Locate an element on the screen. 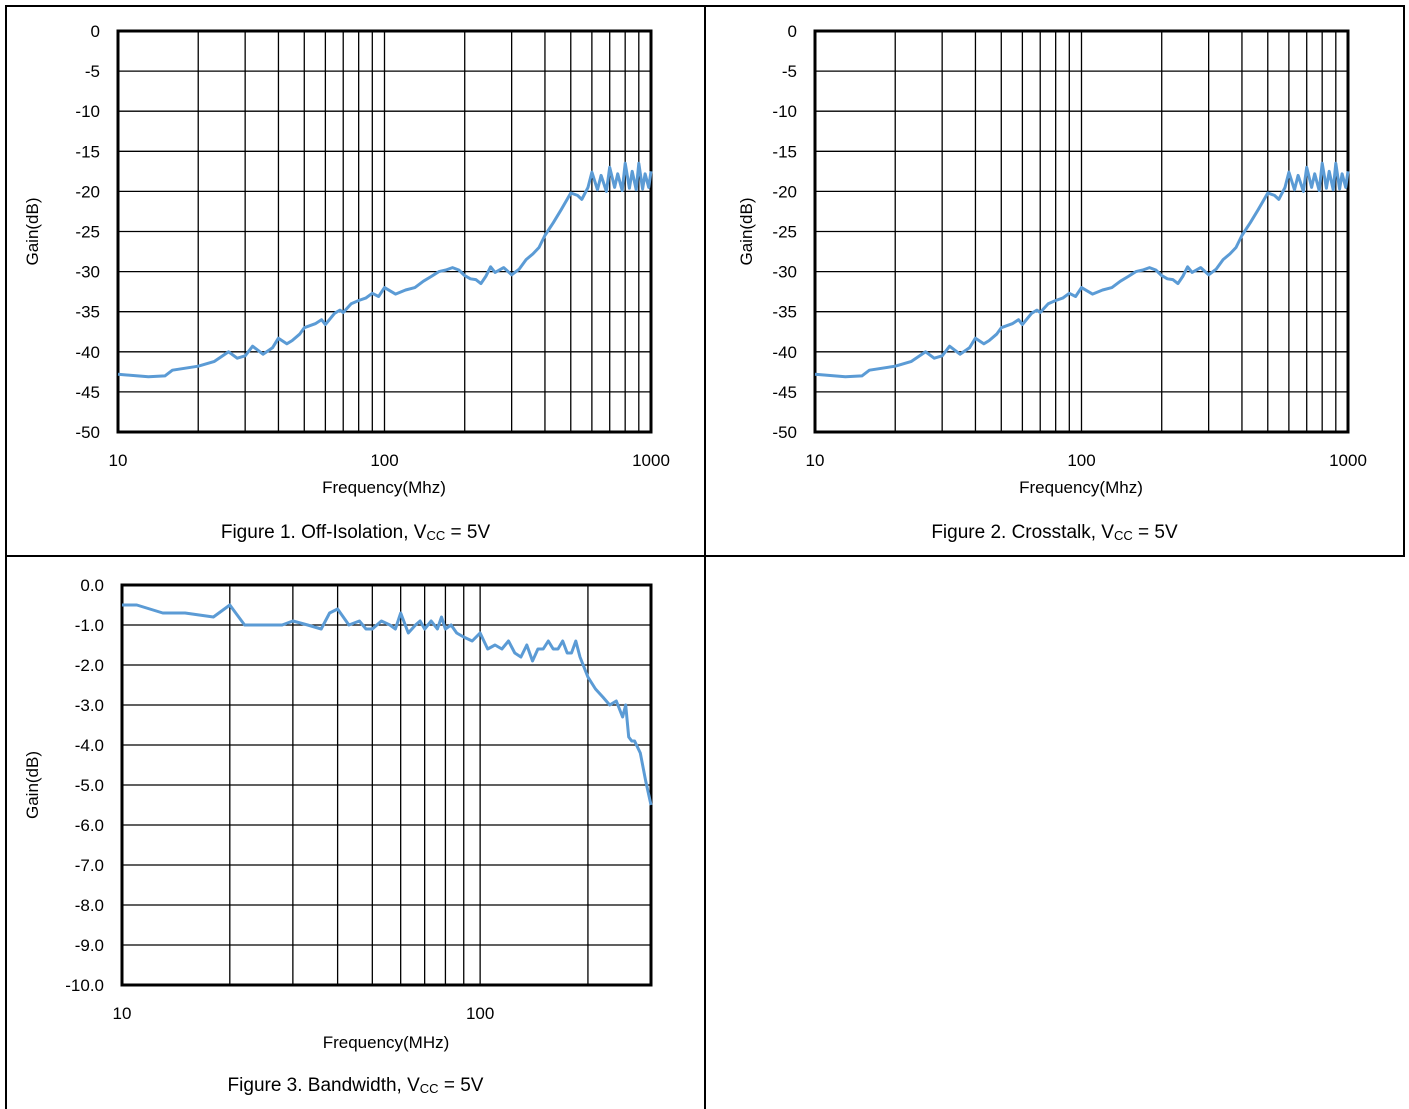 Image resolution: width=1409 pixels, height=1109 pixels. y-tick-label: -1.0 is located at coordinates (89, 625).